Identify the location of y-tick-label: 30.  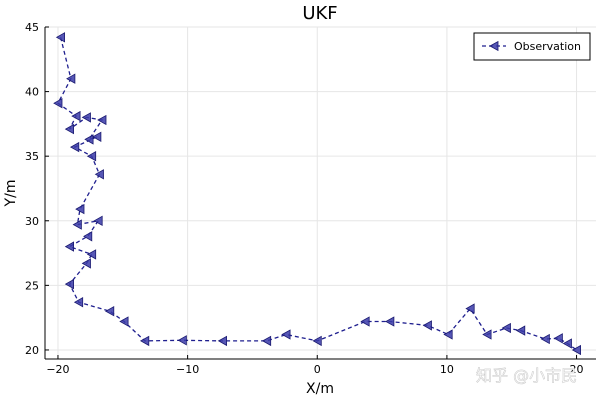
(32, 221).